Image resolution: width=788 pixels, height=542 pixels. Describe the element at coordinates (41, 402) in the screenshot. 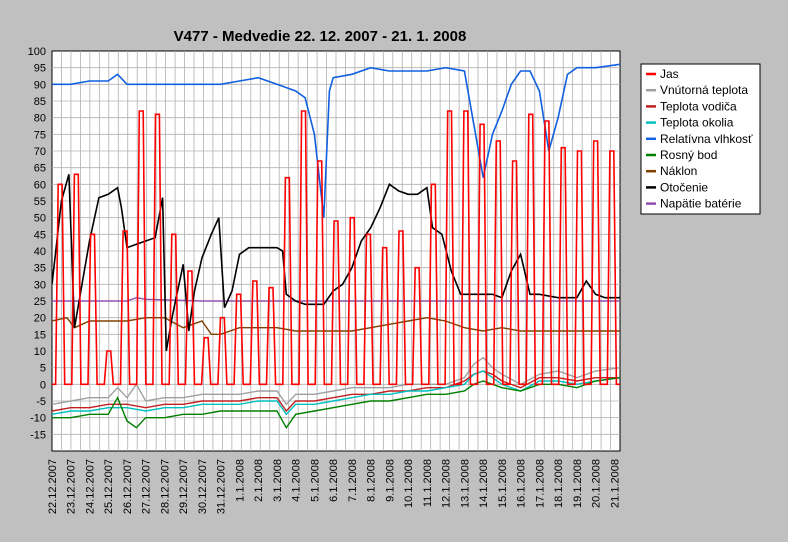

I see `y-tick-label: -5` at that location.